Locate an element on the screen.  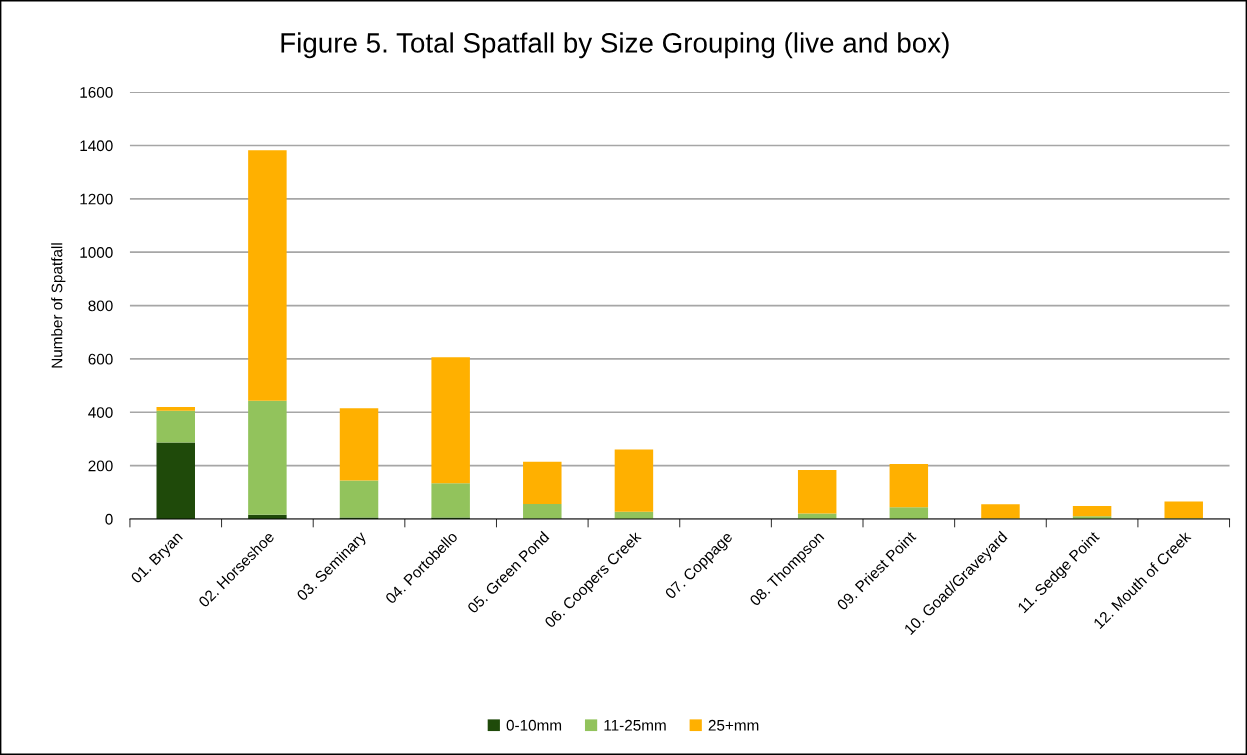
y-tick-label: 0 is located at coordinates (109, 519).